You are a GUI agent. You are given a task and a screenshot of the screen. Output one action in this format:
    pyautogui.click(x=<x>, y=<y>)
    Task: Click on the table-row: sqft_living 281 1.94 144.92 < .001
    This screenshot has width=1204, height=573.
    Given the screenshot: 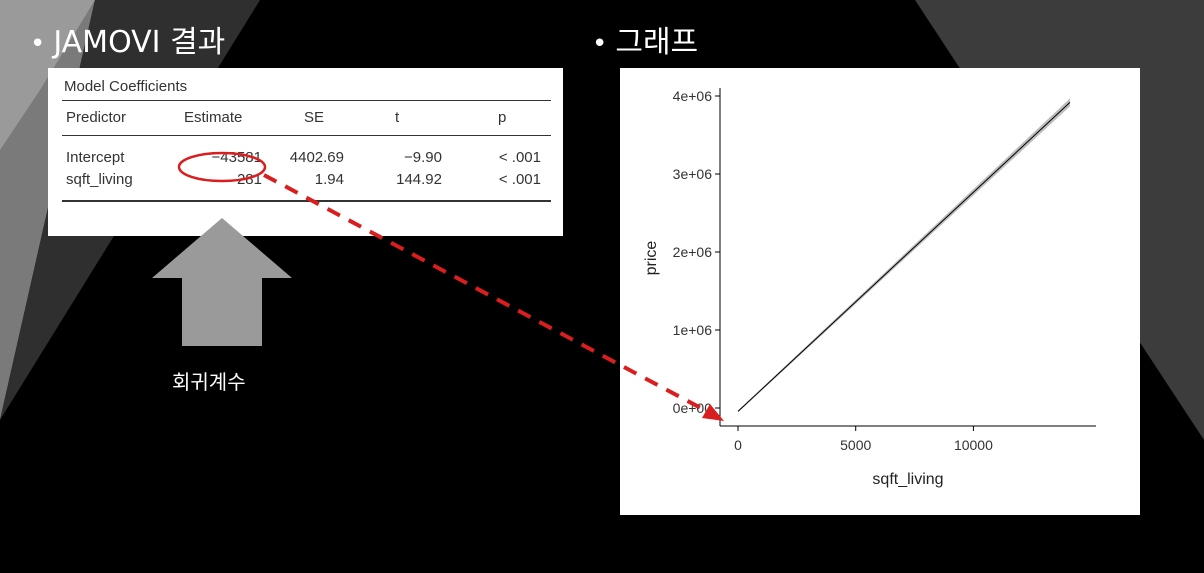 What is the action you would take?
    pyautogui.click(x=306, y=179)
    